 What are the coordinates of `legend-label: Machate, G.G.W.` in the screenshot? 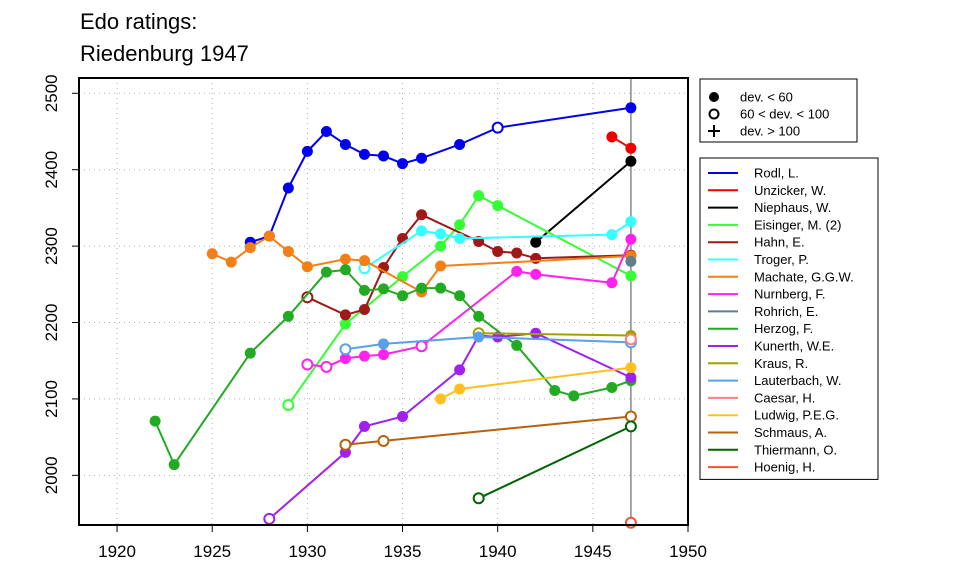 It's located at (804, 276).